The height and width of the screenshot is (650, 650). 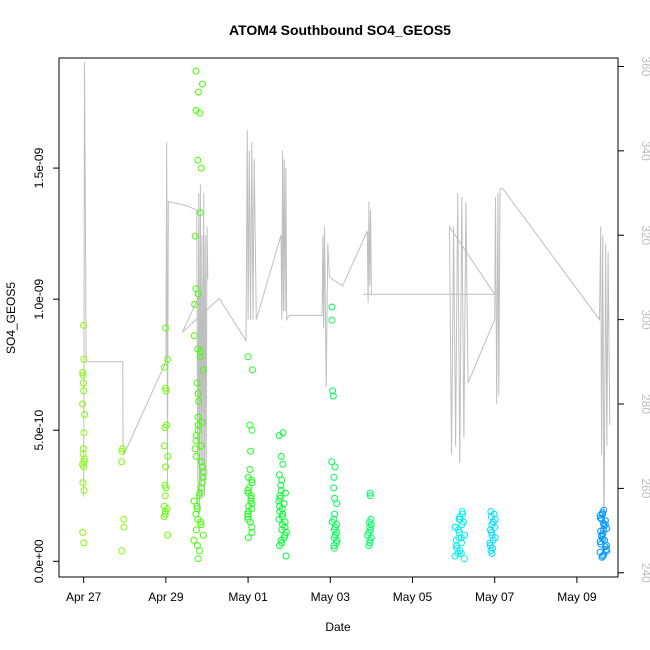 What do you see at coordinates (644, 151) in the screenshot?
I see `y2-tick-label: 340` at bounding box center [644, 151].